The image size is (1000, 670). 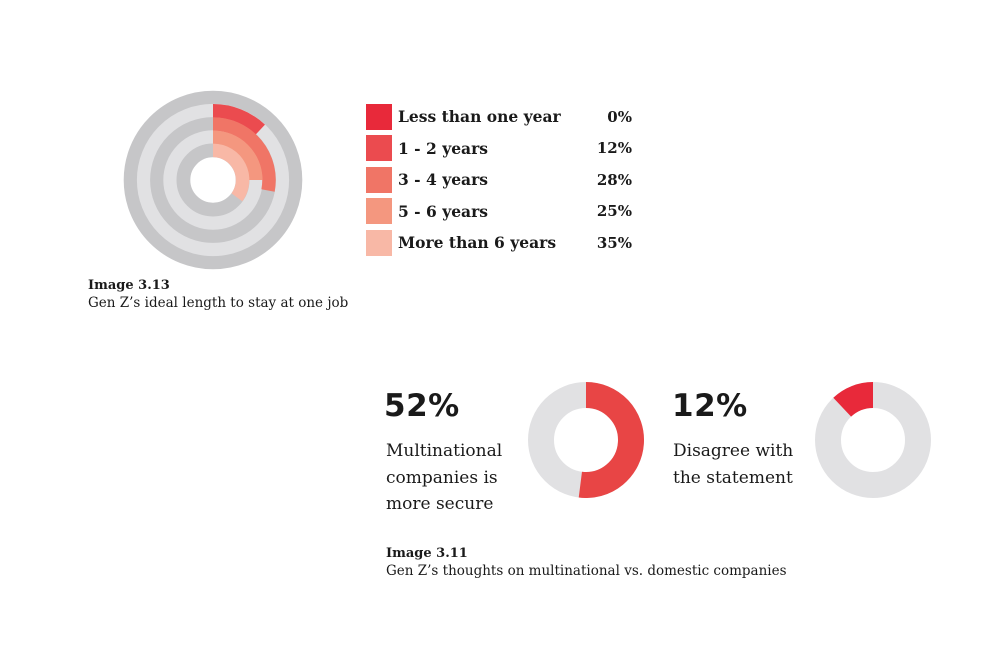 What do you see at coordinates (614, 211) in the screenshot?
I see `legend-value: 25%` at bounding box center [614, 211].